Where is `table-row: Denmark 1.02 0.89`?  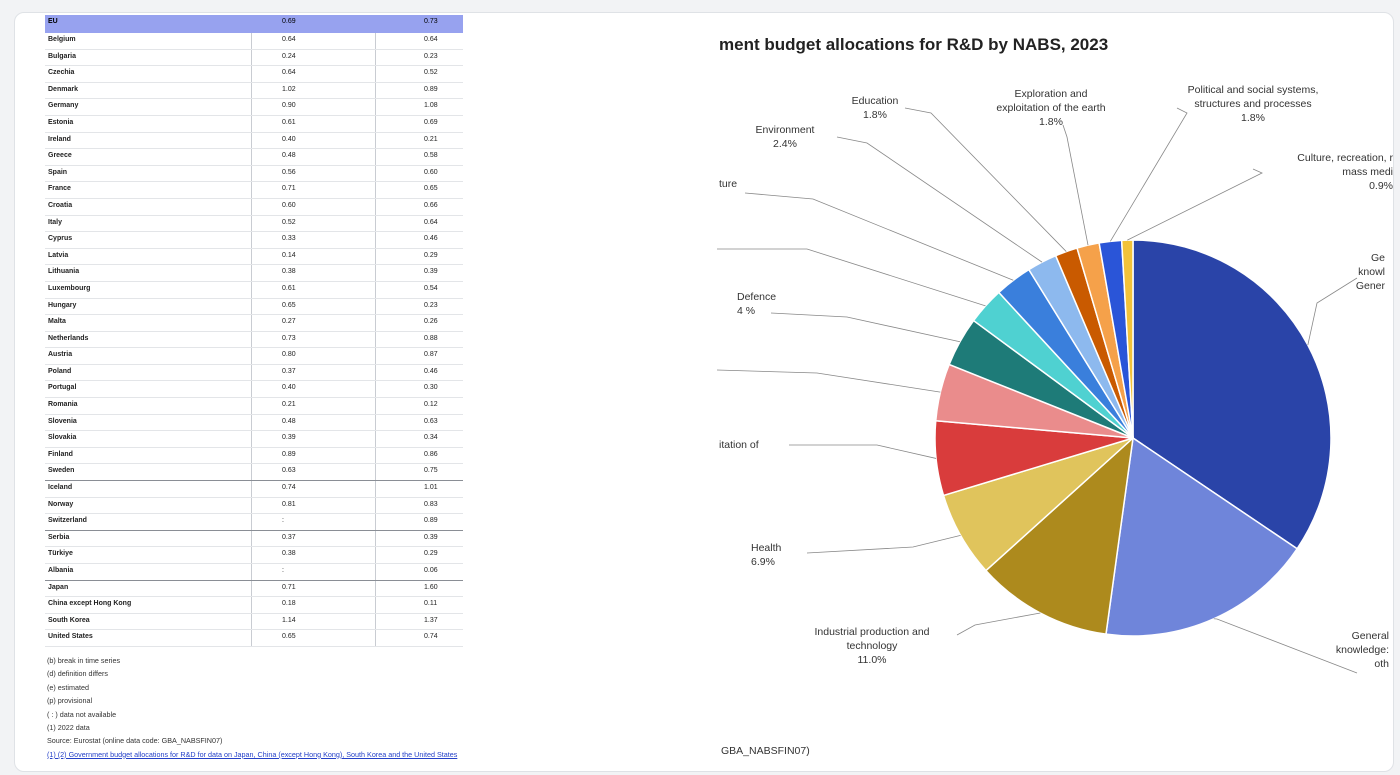 table-row: Denmark 1.02 0.89 is located at coordinates (254, 91).